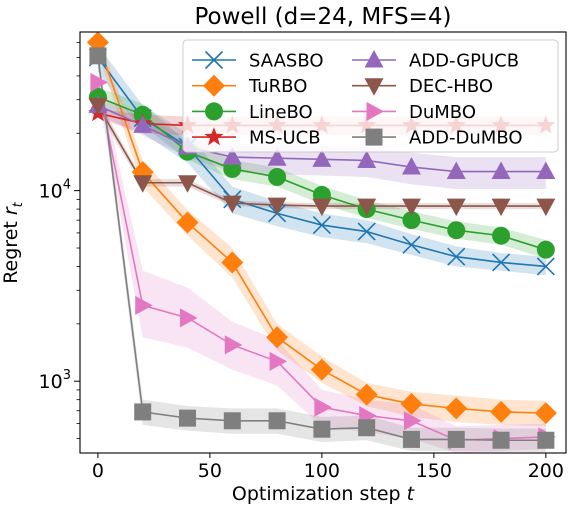  What do you see at coordinates (98, 471) in the screenshot?
I see `x-tick-label: 0` at bounding box center [98, 471].